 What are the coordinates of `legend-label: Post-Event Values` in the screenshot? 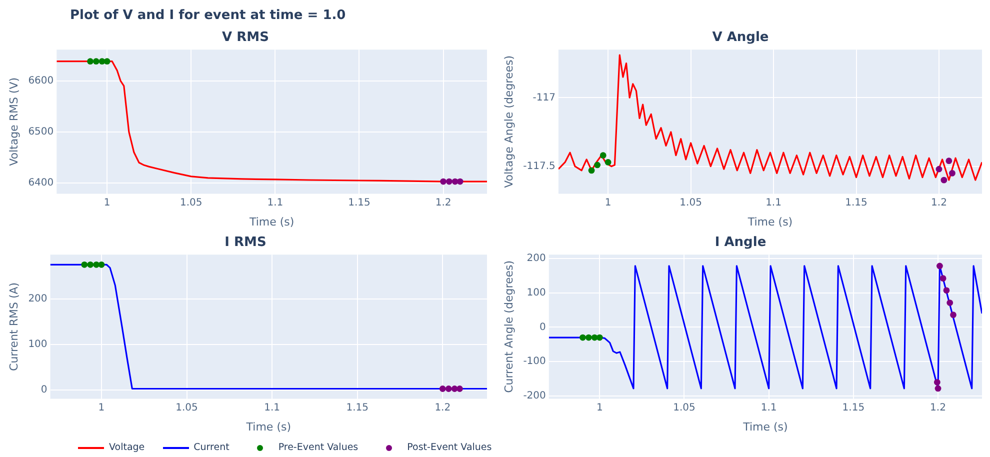 It's located at (449, 447).